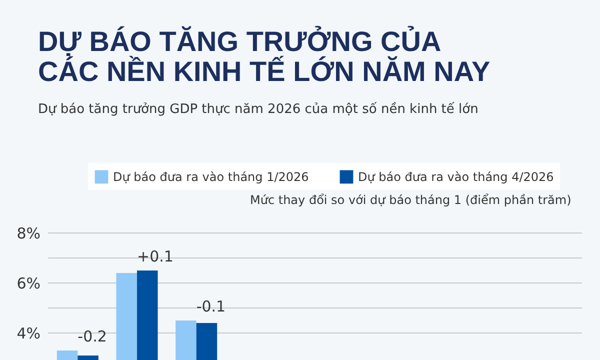 The image size is (600, 360). Describe the element at coordinates (211, 307) in the screenshot. I see `annotation: -0.1` at that location.